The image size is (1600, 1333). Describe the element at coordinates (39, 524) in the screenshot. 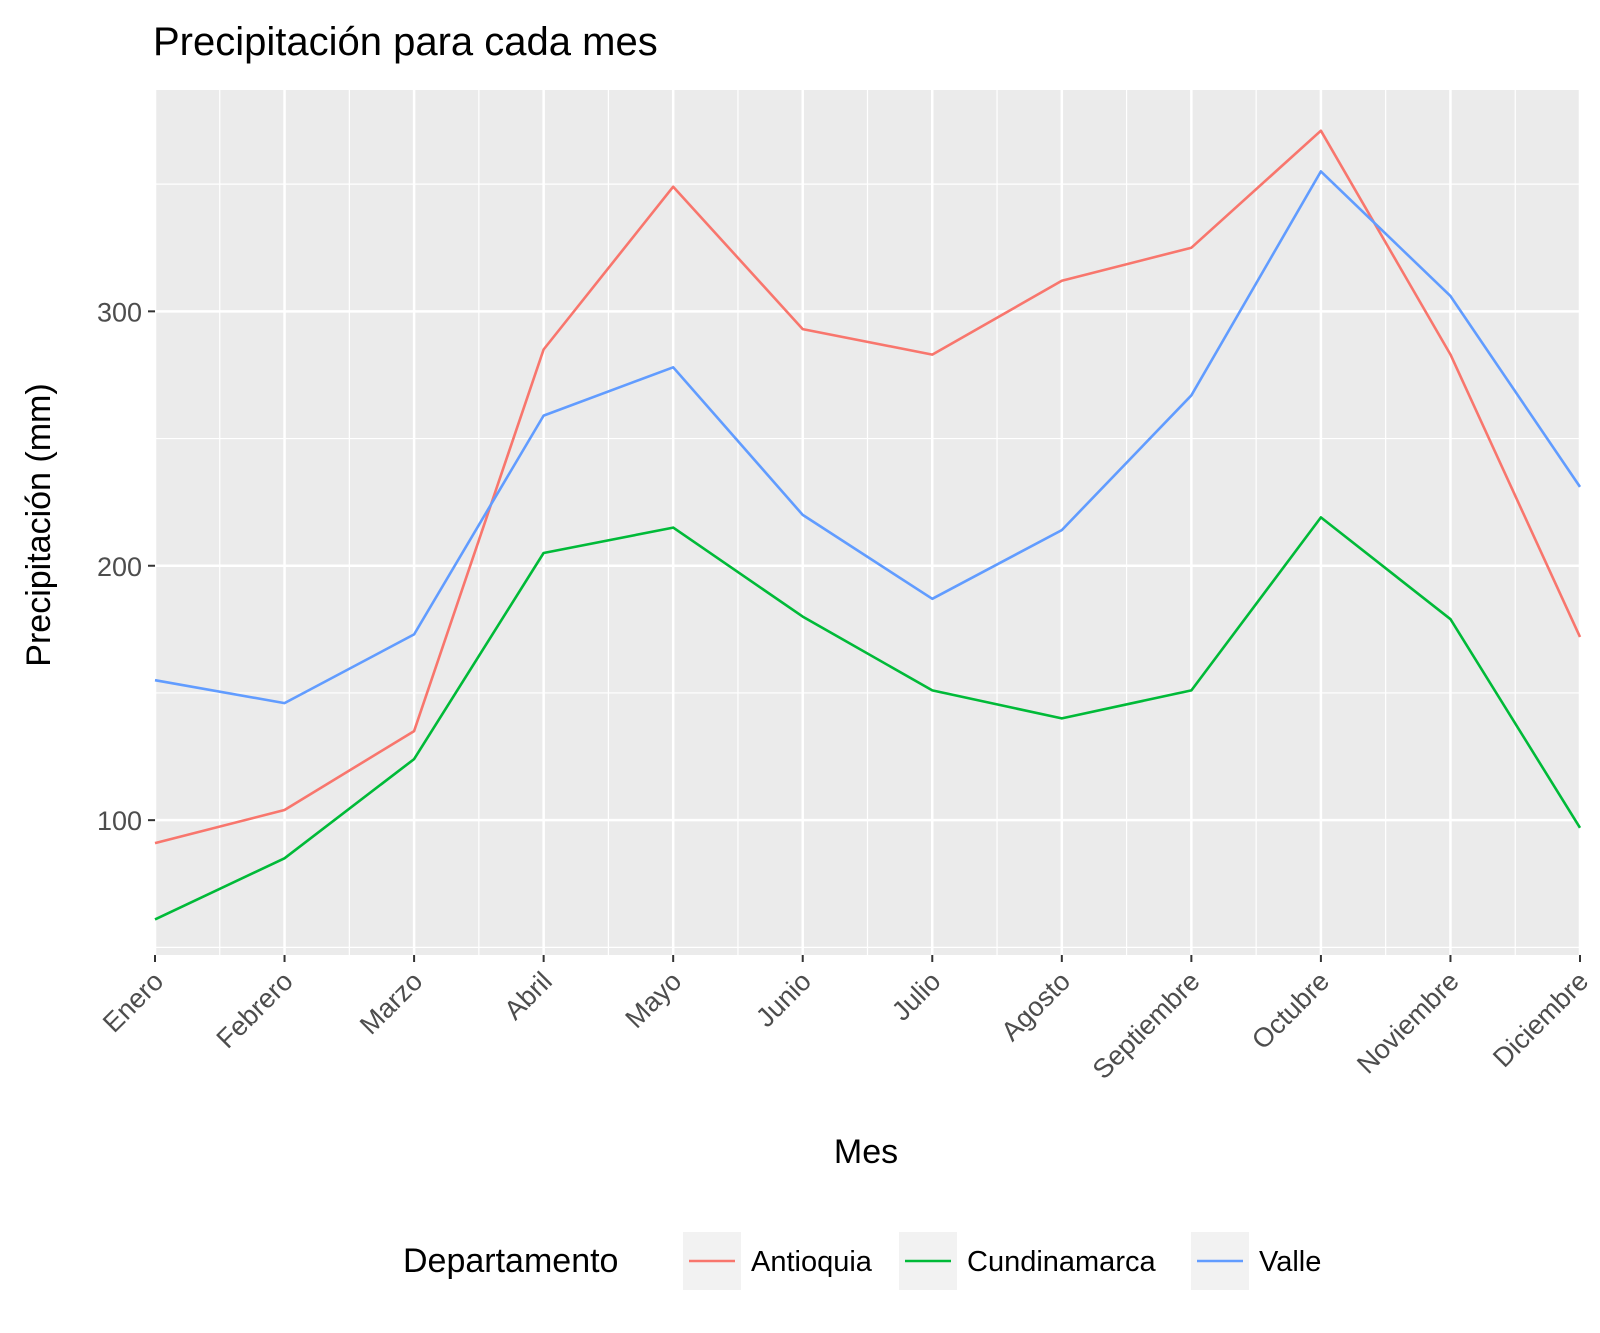

I see `y-axis-title: Precipitación (mm)` at that location.